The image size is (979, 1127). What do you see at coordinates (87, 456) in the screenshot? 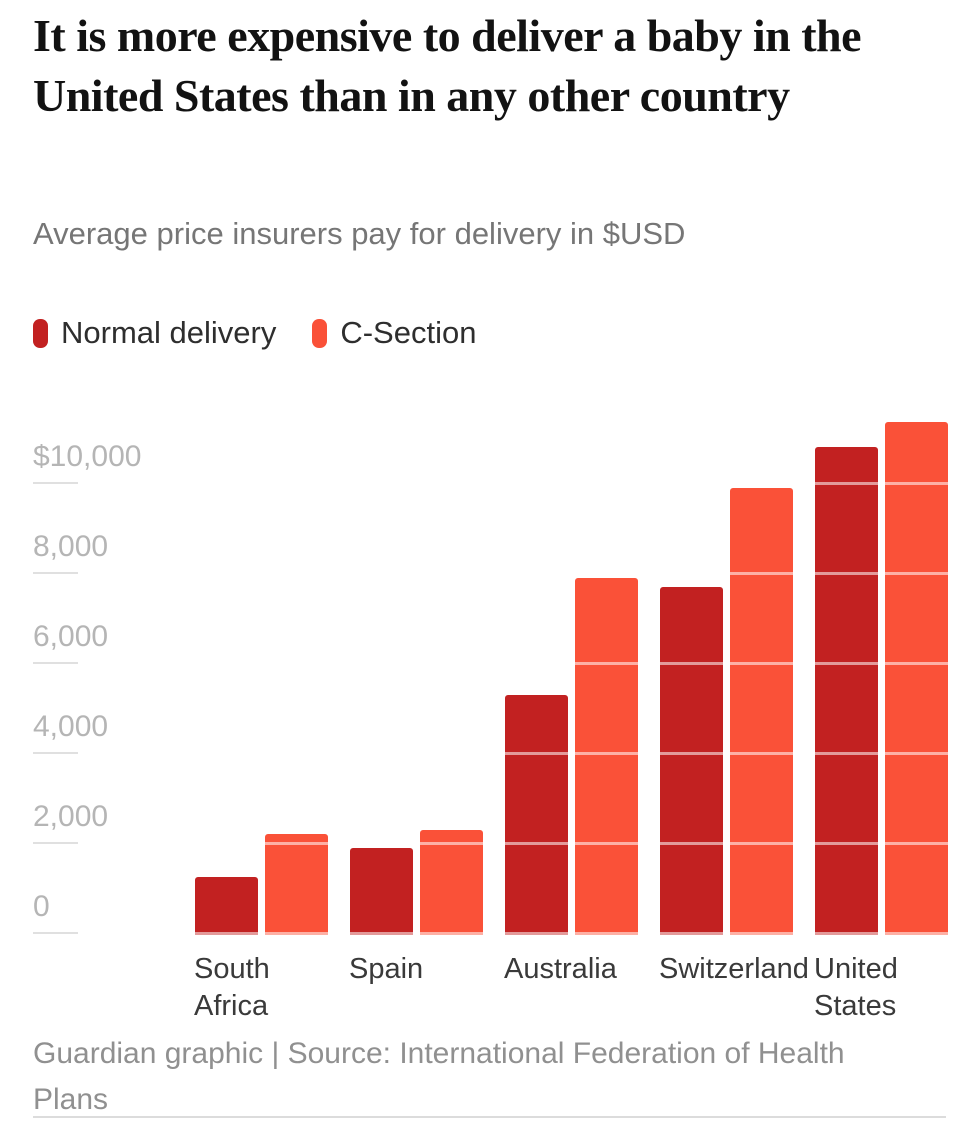
I see `y-axis-label-10-000: $10,000` at bounding box center [87, 456].